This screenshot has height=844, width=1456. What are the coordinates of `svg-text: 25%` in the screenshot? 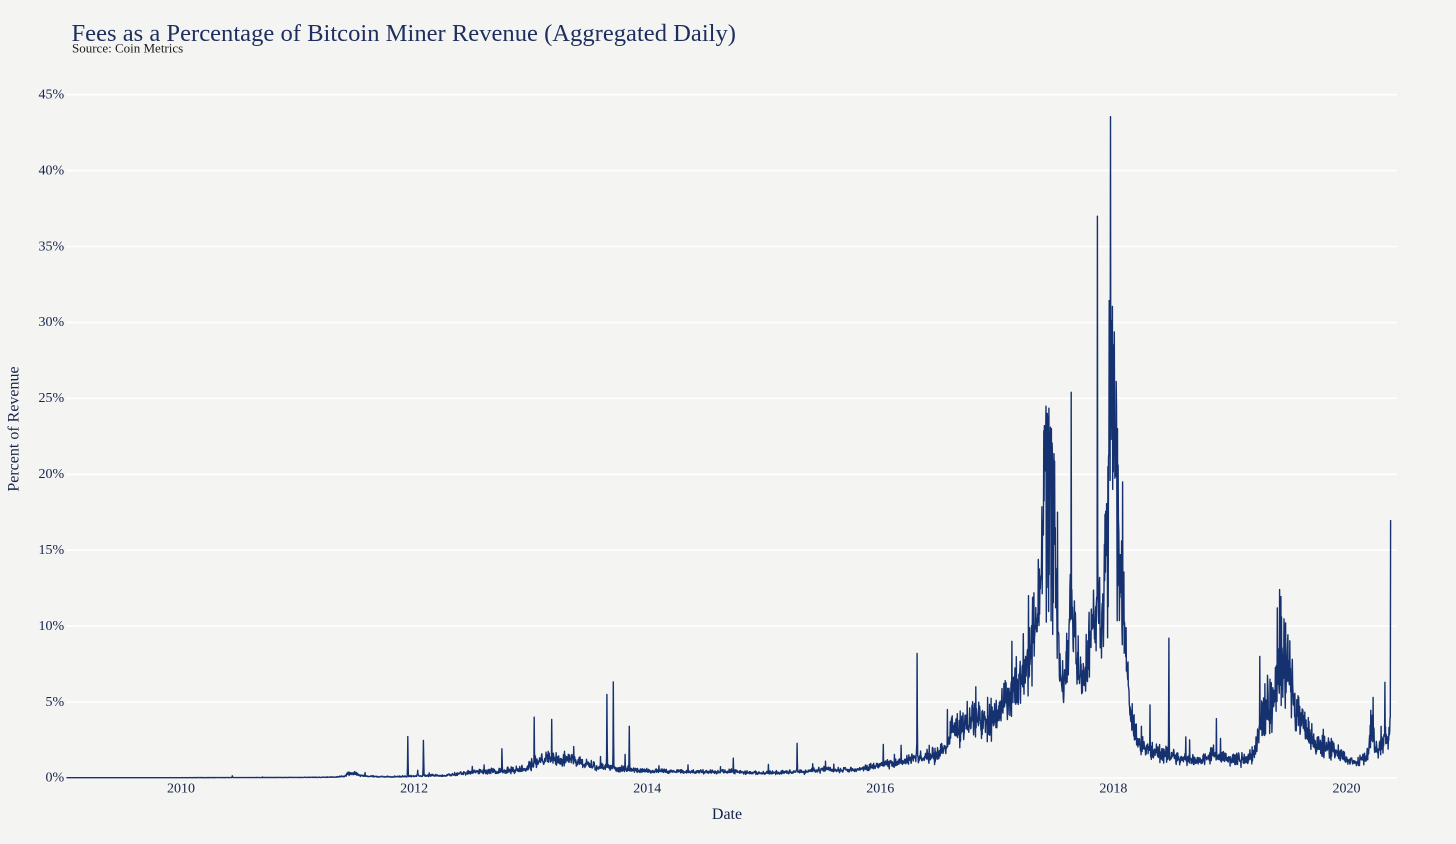 It's located at (52, 398).